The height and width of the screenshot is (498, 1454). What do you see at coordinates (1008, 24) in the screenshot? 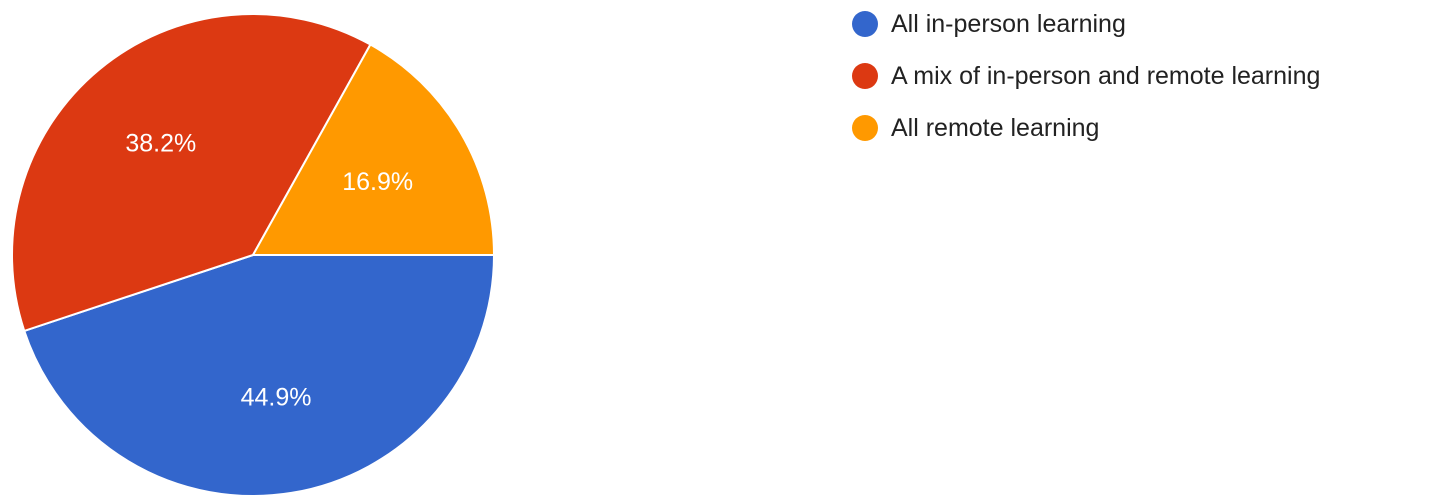
I see `legend-label-1: All in-person learning` at bounding box center [1008, 24].